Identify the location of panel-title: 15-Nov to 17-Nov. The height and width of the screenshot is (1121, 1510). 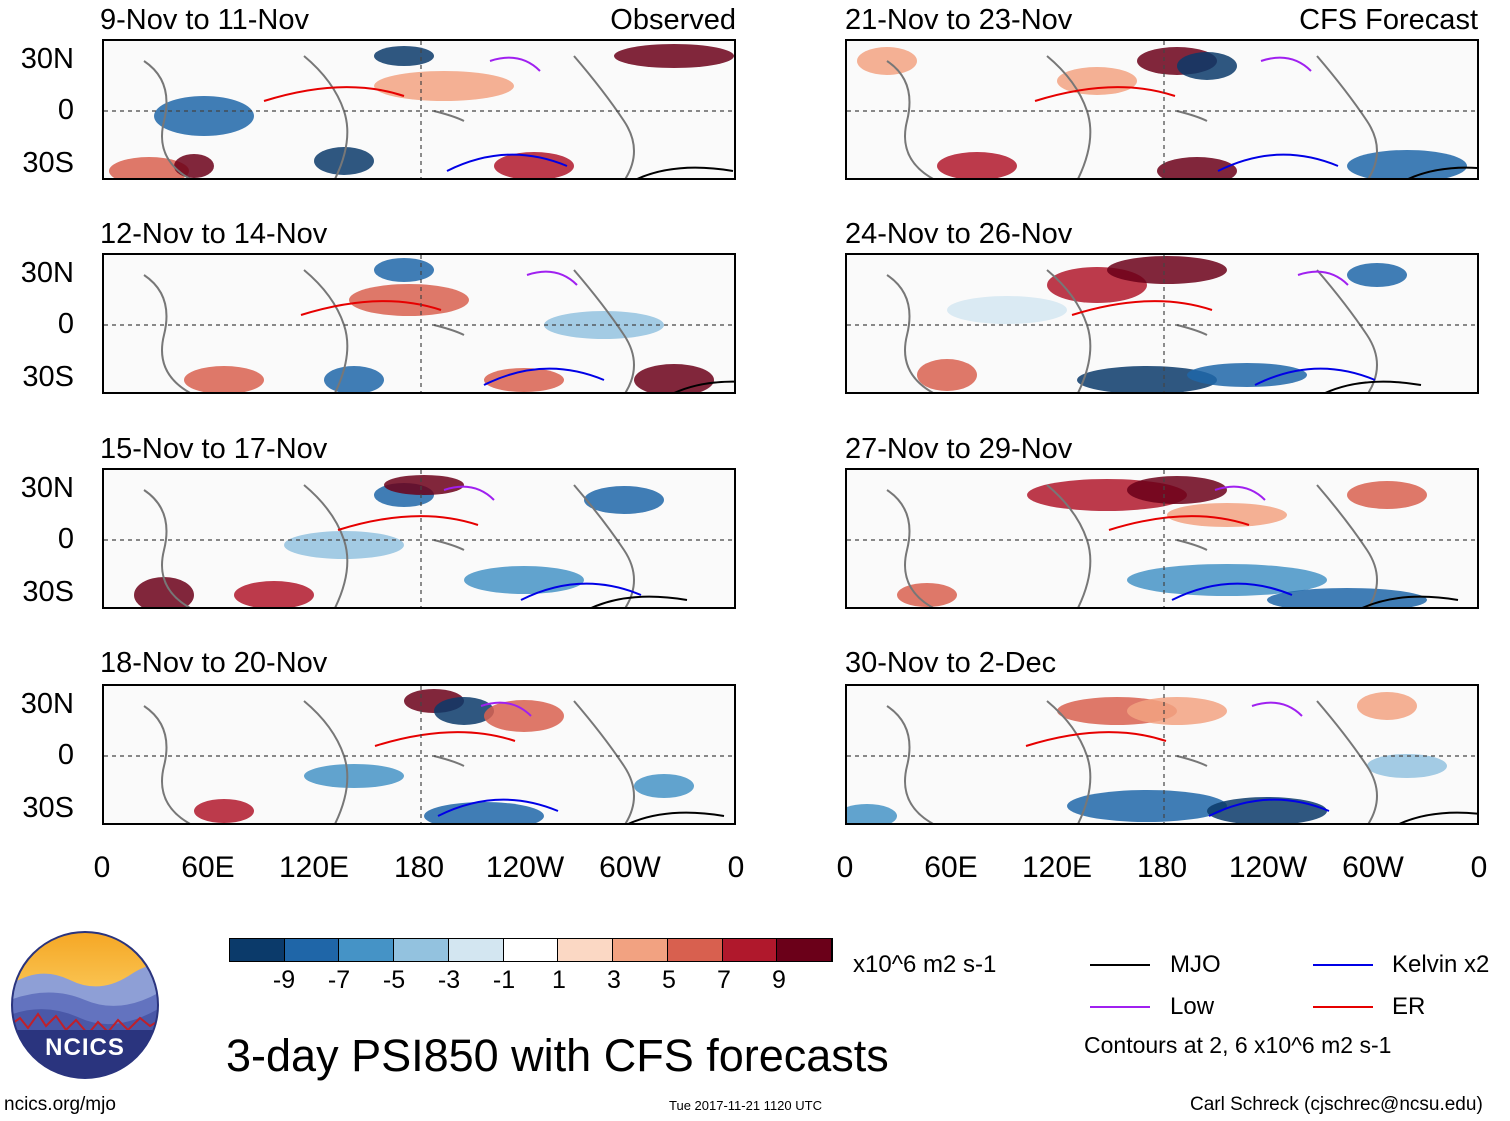
(214, 449).